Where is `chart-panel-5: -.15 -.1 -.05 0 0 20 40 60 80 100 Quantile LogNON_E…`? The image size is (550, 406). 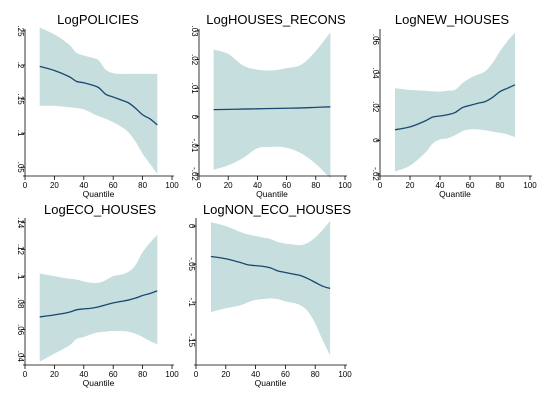 chart-panel-5: -.15 -.1 -.05 0 0 20 40 60 80 100 Quantile LogNON_E… is located at coordinates (269, 295).